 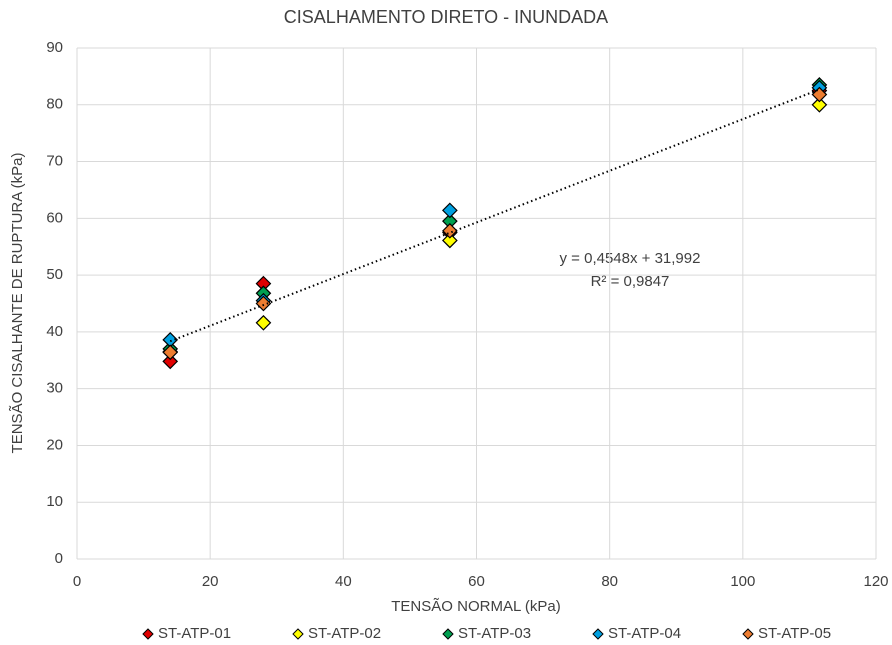 I want to click on x-tick-label: 20, so click(x=210, y=581).